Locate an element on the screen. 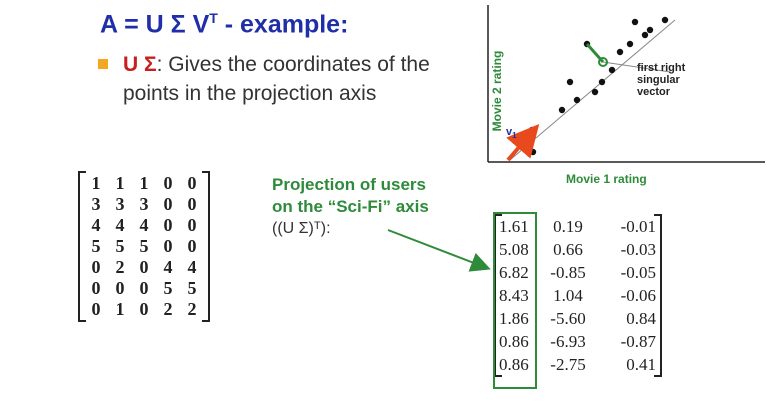  matrix-us-cell: 8.43 is located at coordinates (514, 295).